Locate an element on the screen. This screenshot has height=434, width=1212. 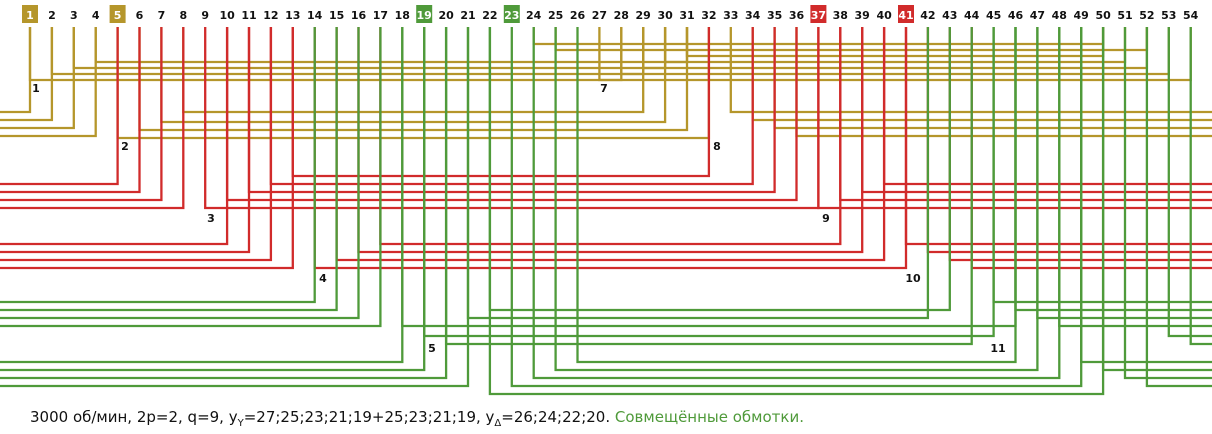
group-label: 8 is located at coordinates (717, 146).